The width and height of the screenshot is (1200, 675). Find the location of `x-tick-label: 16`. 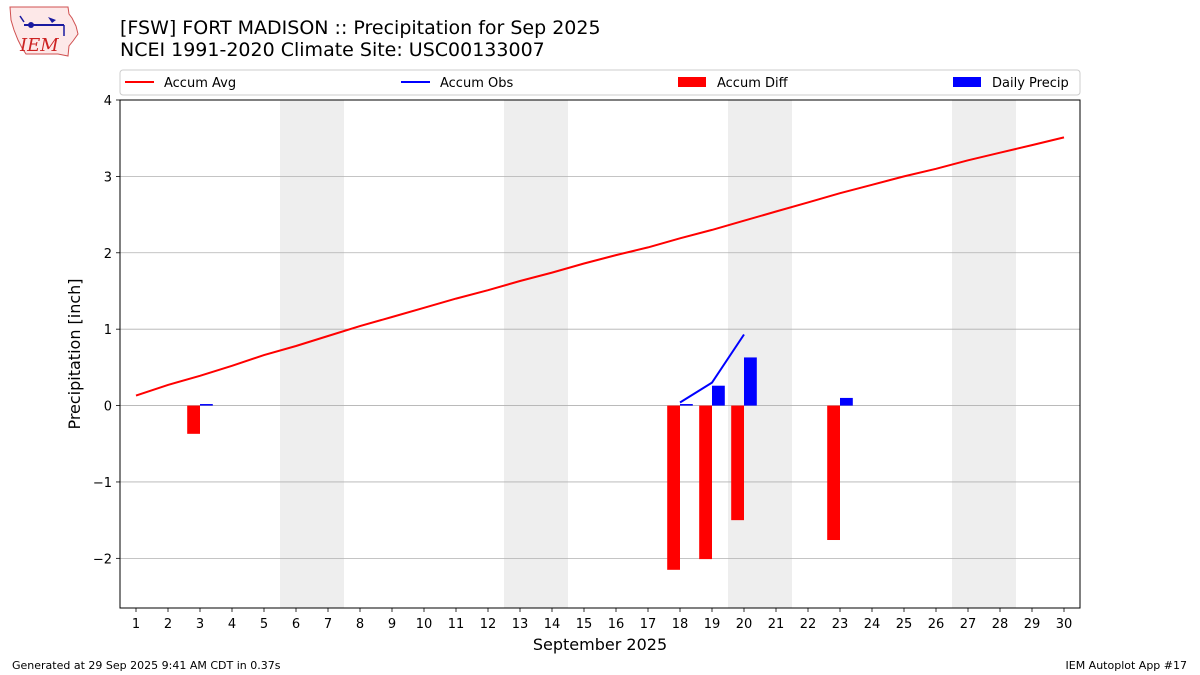

x-tick-label: 16 is located at coordinates (616, 624).